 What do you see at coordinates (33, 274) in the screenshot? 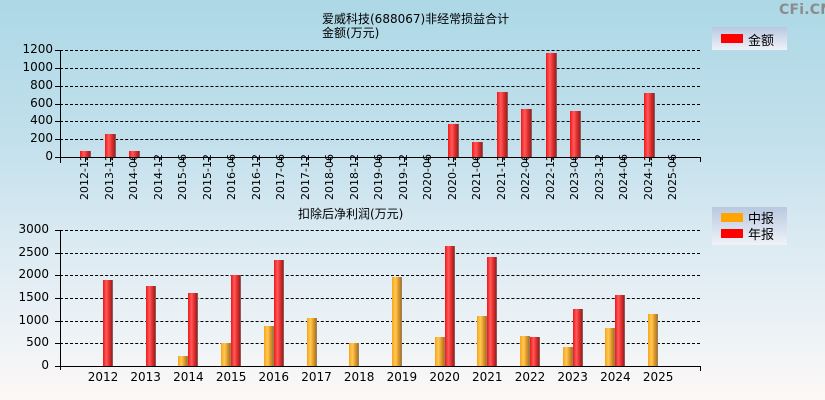
I see `y-tick-label: 2000` at bounding box center [33, 274].